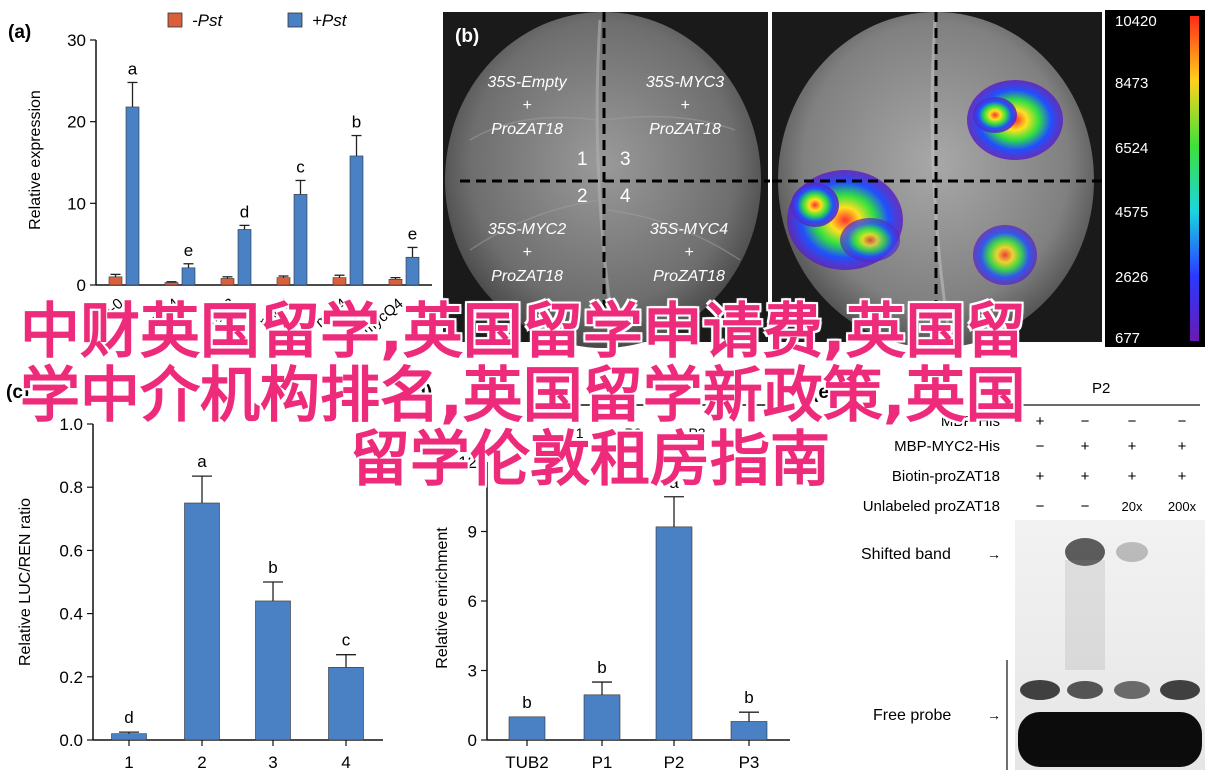  Describe the element at coordinates (472, 601) in the screenshot. I see `y-tick-label: 6` at that location.